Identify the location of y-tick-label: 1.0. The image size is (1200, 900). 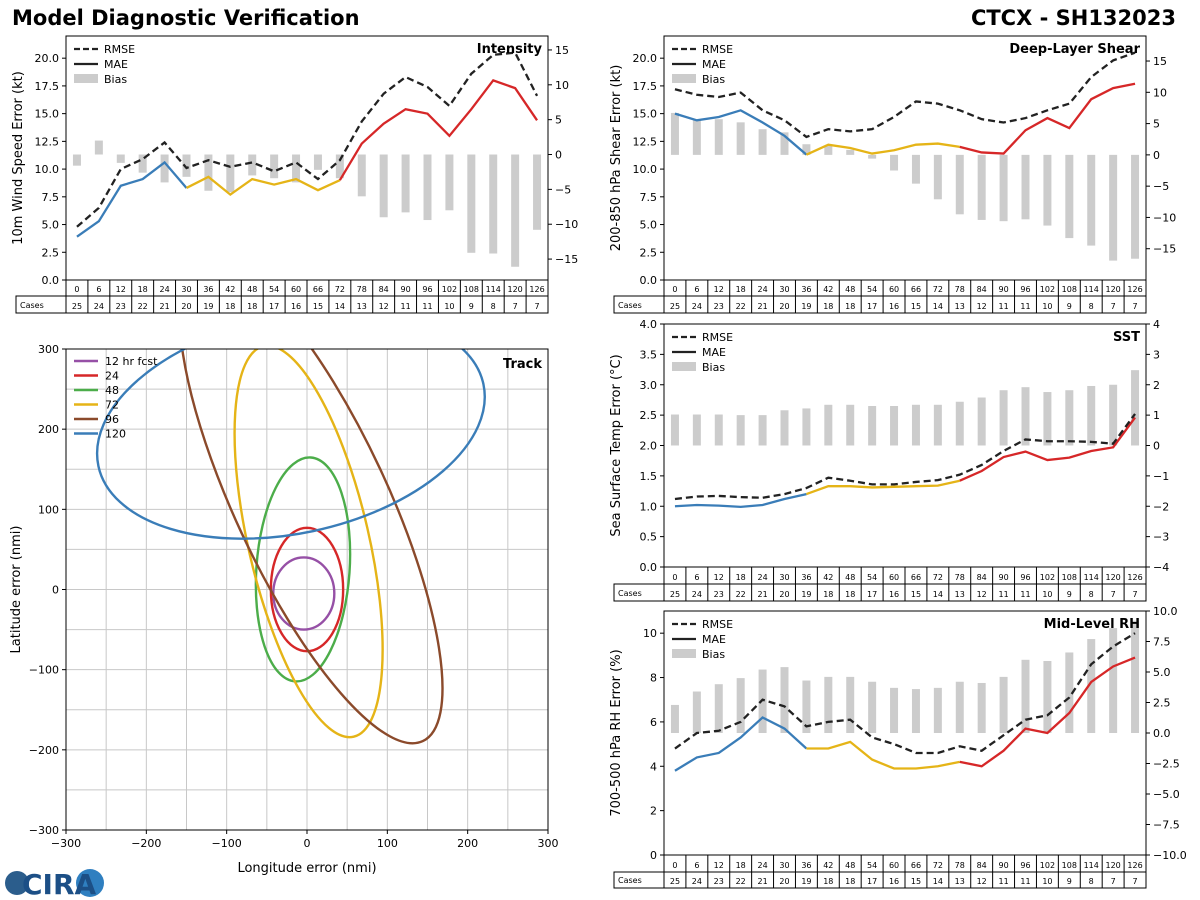
(649, 506).